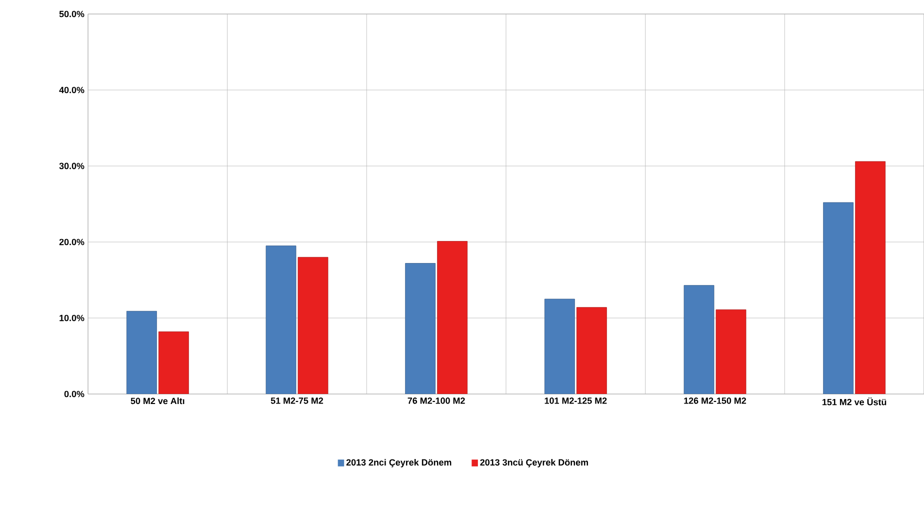 This screenshot has width=924, height=506. I want to click on x-tick-label: 151 M2 ve Üstü, so click(854, 402).